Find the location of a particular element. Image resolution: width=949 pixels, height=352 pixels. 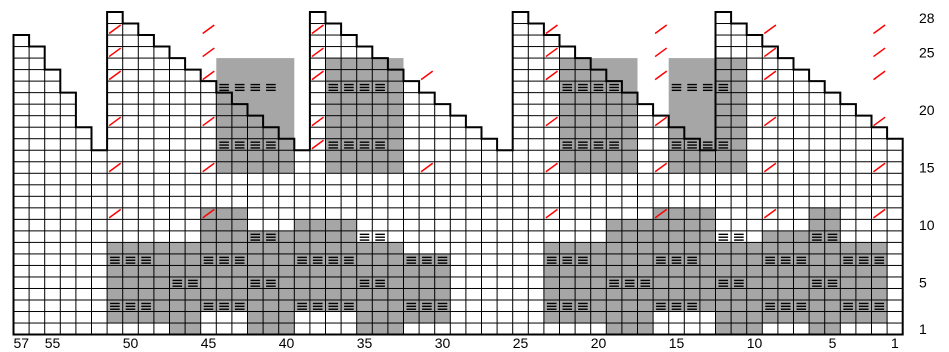

x-tick-label: 30 is located at coordinates (443, 343).